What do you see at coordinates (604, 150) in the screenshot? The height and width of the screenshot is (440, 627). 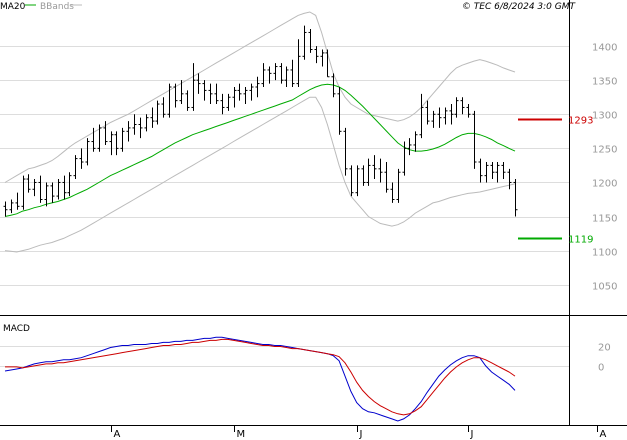 I see `price-y-tick-label: 1250` at bounding box center [604, 150].